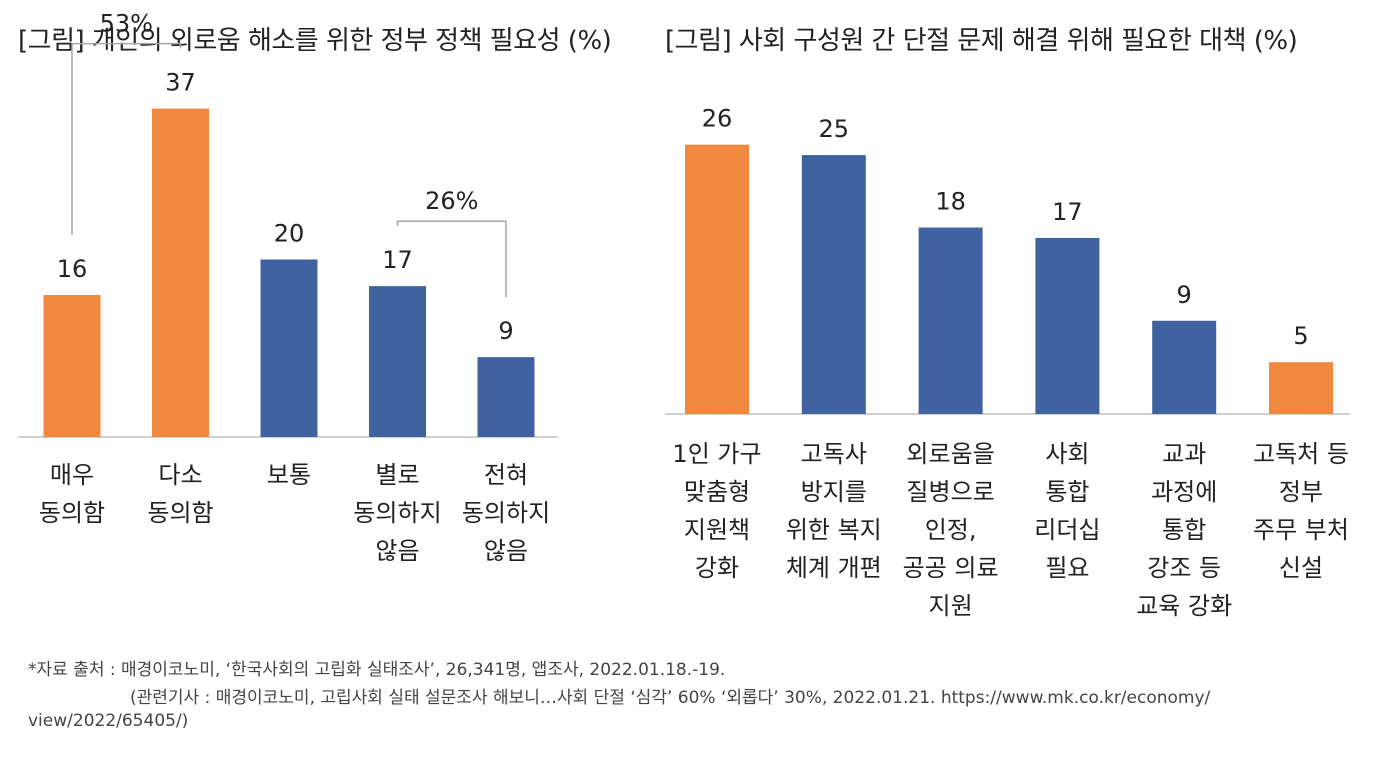  What do you see at coordinates (1184, 530) in the screenshot?
I see `chart1-category-label-4: 교과 과정에 통합 강조 등 교육 강화` at bounding box center [1184, 530].